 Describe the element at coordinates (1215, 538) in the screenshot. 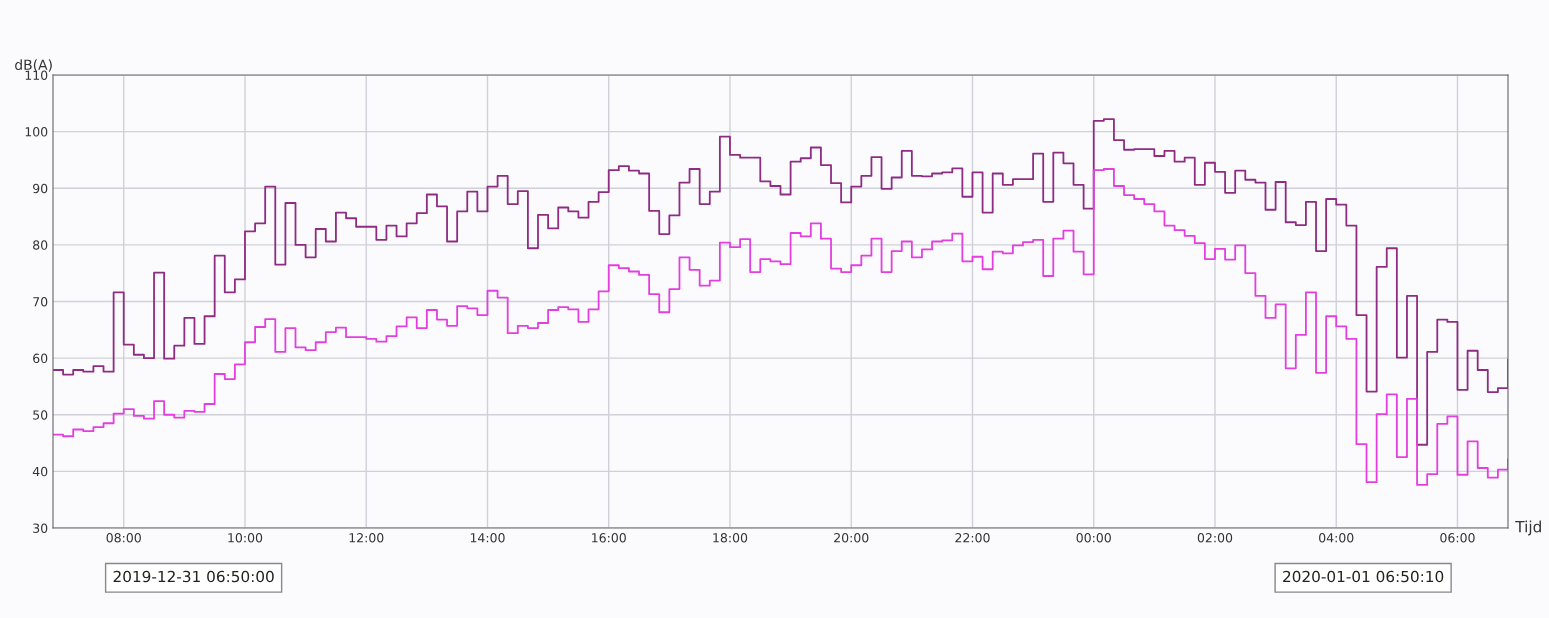

I see `x-tick-label: 02:00` at that location.